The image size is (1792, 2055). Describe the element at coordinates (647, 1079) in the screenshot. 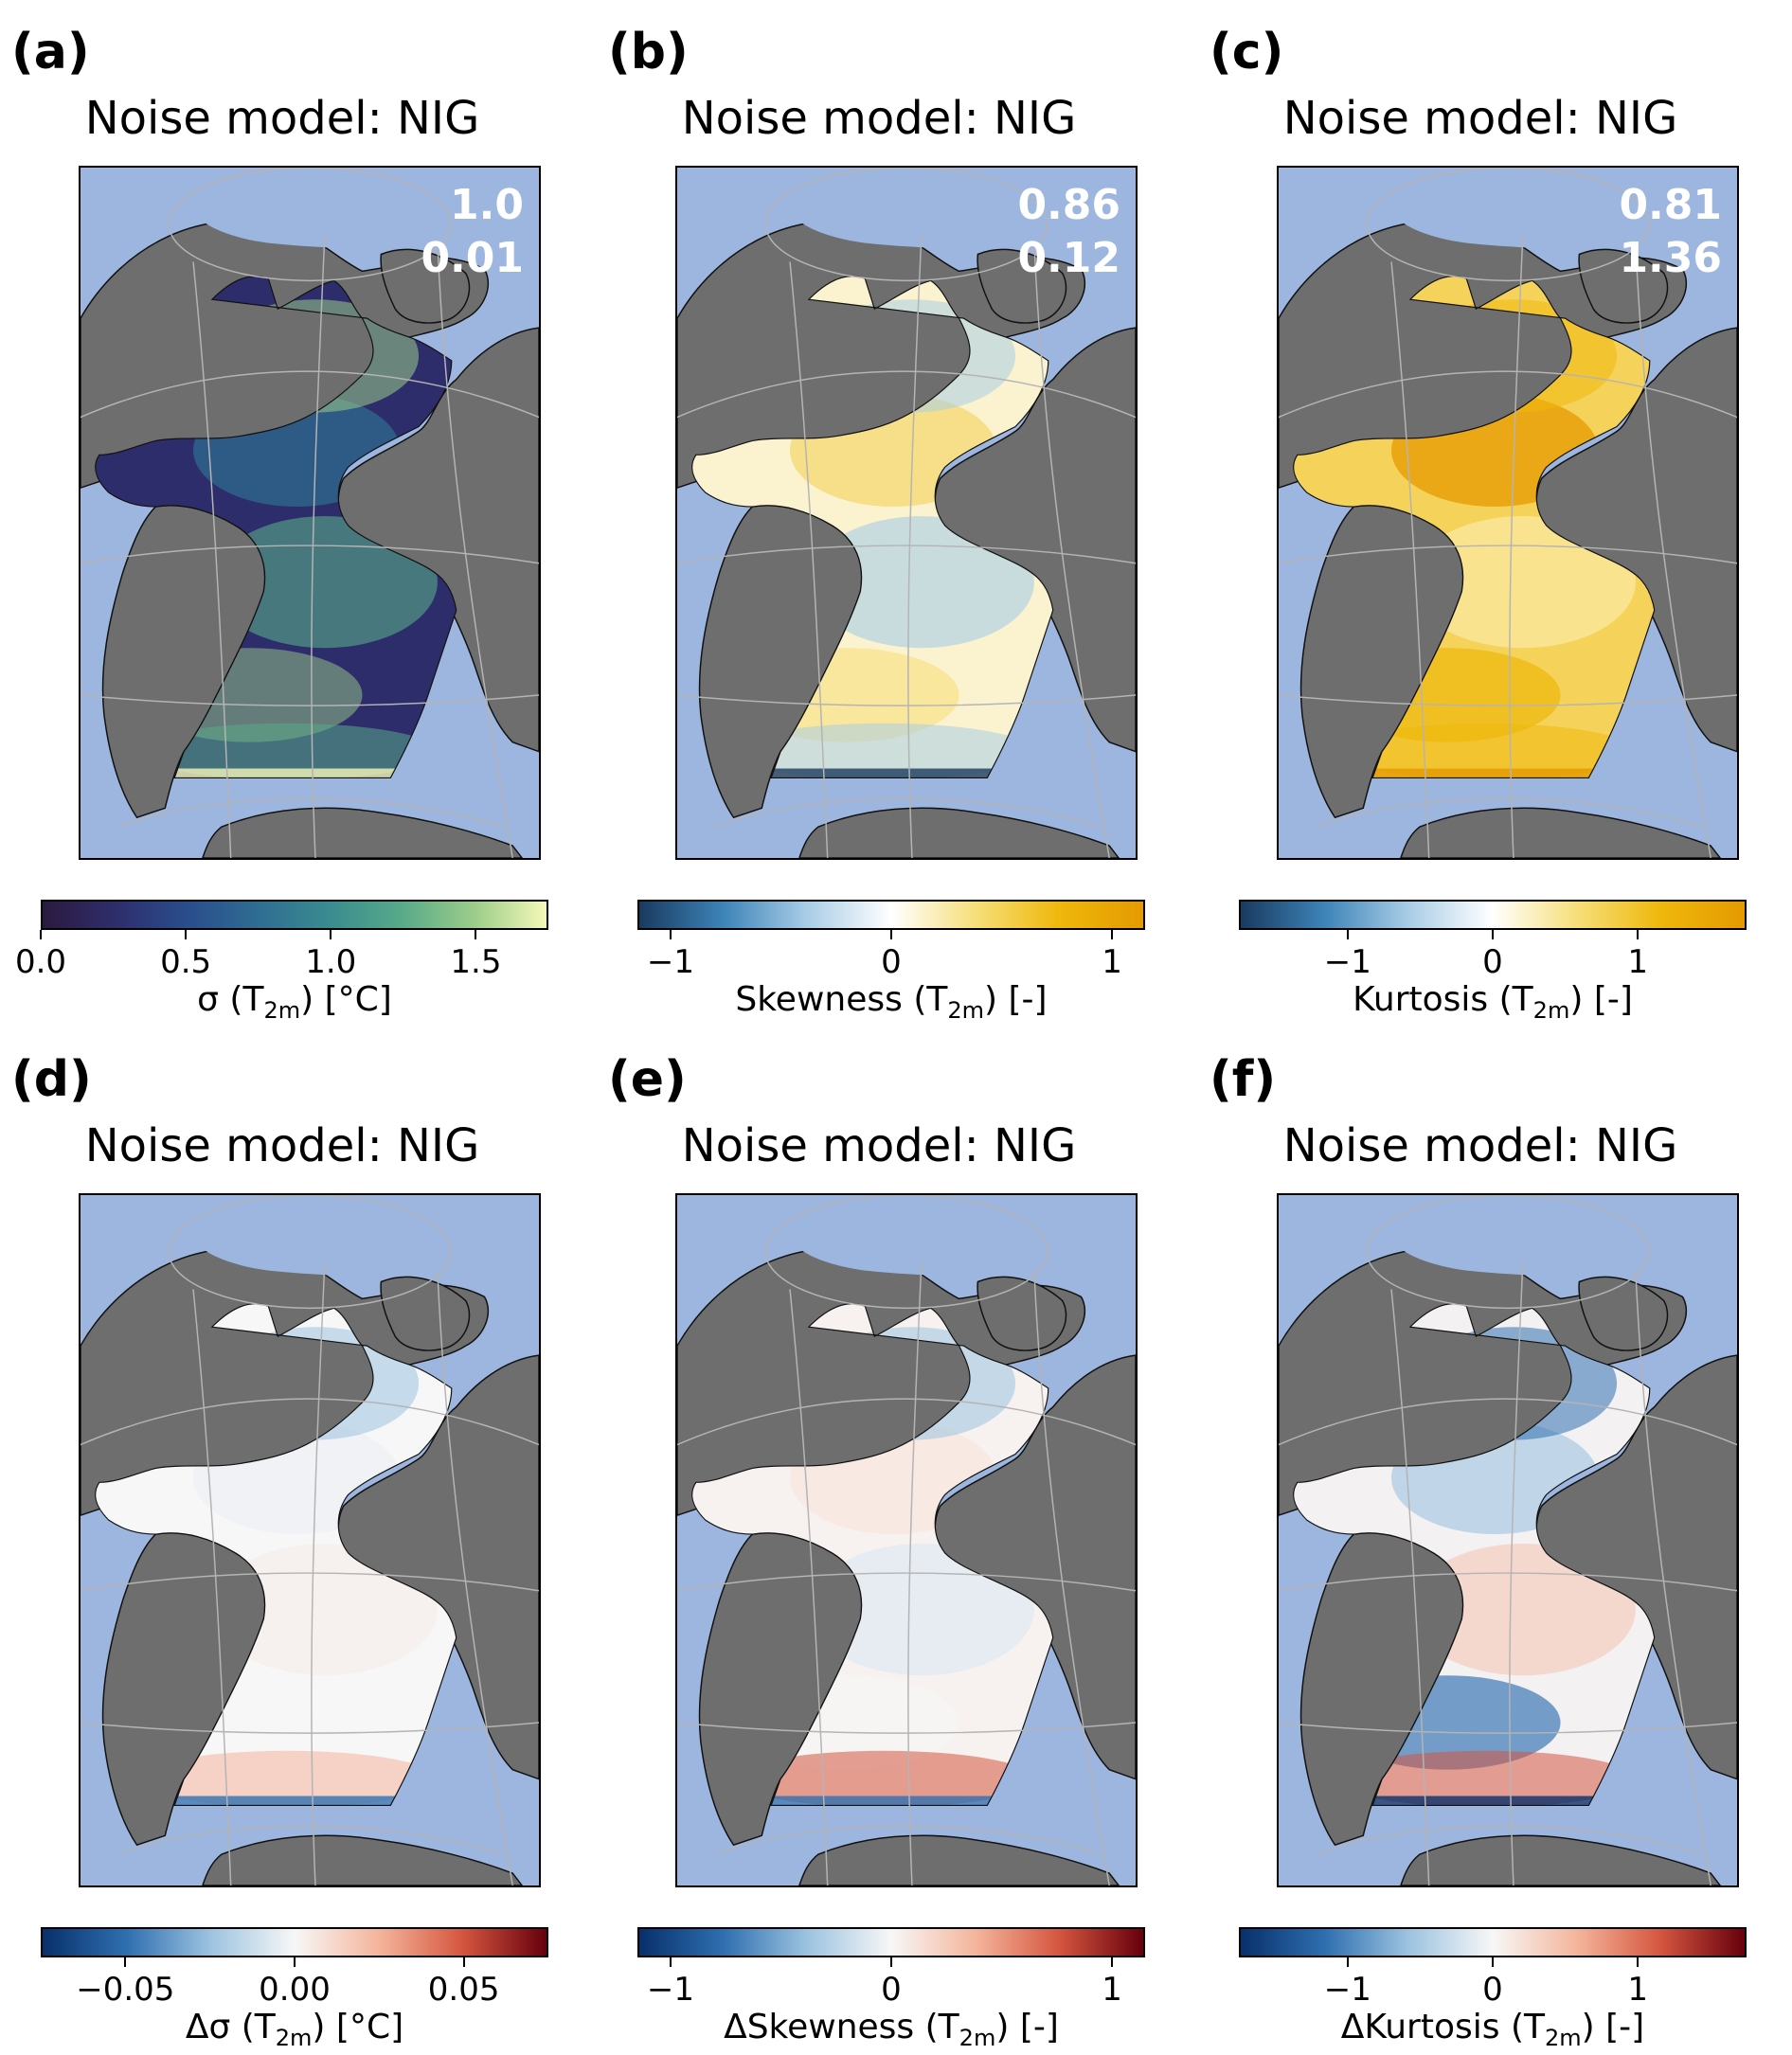

I see `panel-label: (e)` at that location.